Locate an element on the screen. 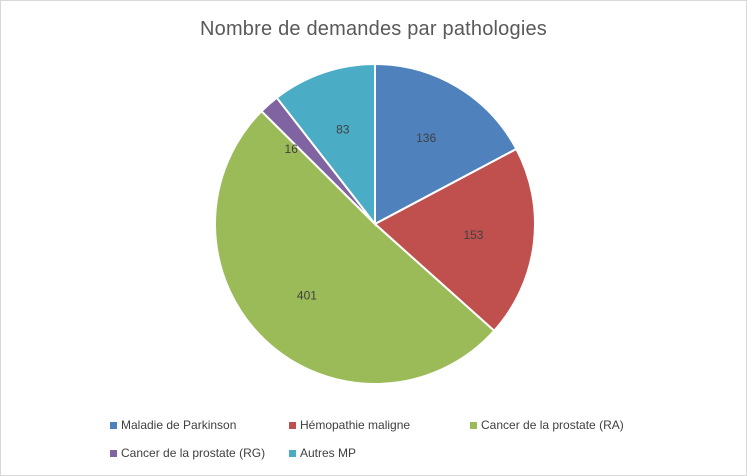  pie-data-labels: 136 153 401 16 83 is located at coordinates (384, 212).